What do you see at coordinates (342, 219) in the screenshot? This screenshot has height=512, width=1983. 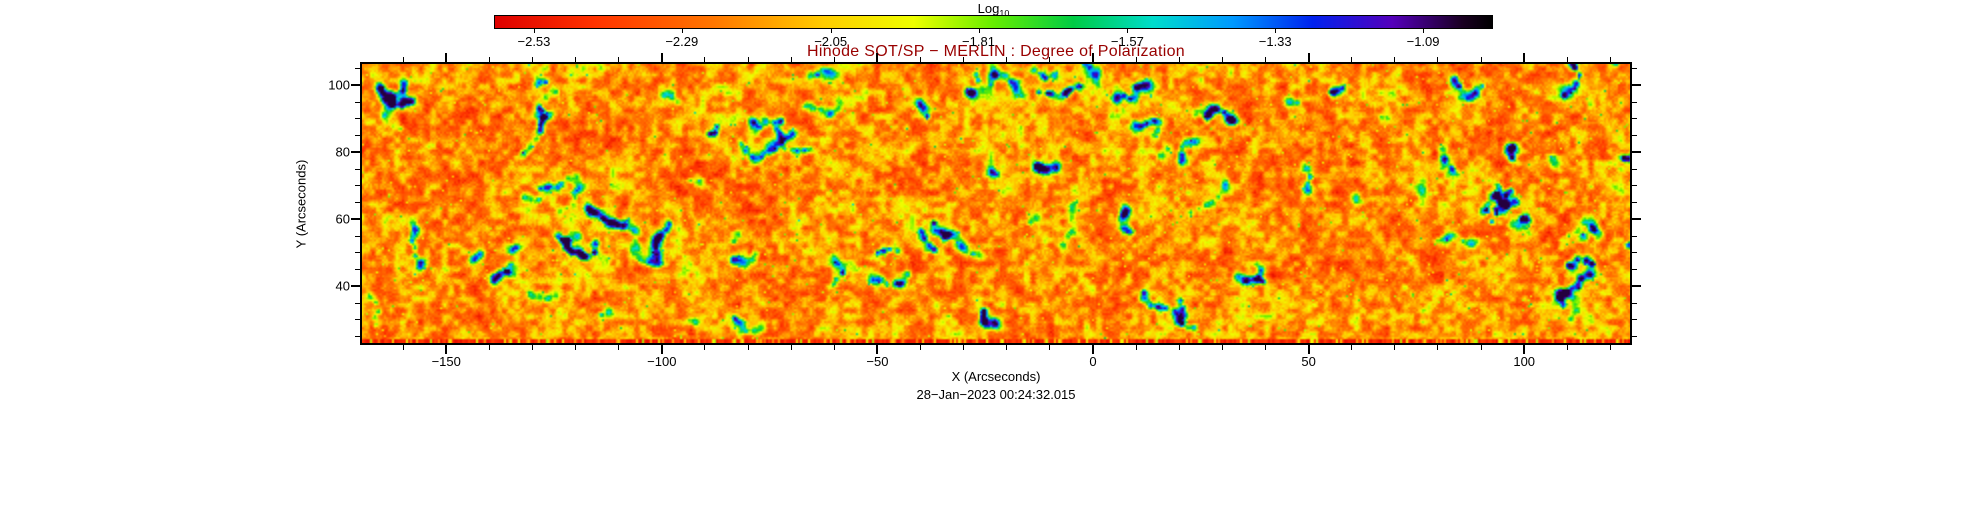 I see `y-tick-label: 60` at bounding box center [342, 219].